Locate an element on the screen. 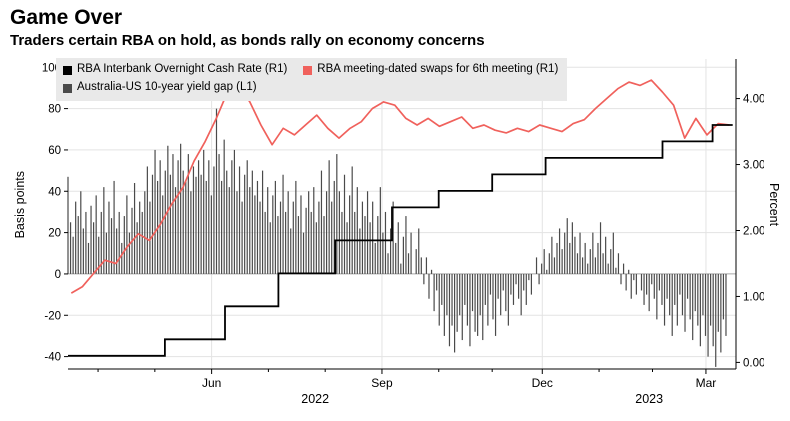  legend-item-cash-rate: RBA Interbank Overnight Cash Rate (R1) is located at coordinates (175, 70).